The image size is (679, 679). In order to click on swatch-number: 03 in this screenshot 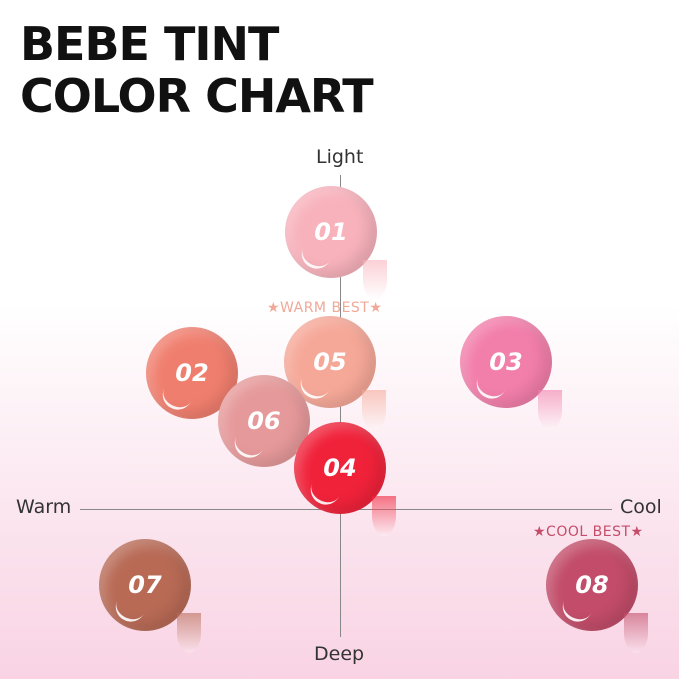, I will do `click(506, 362)`.